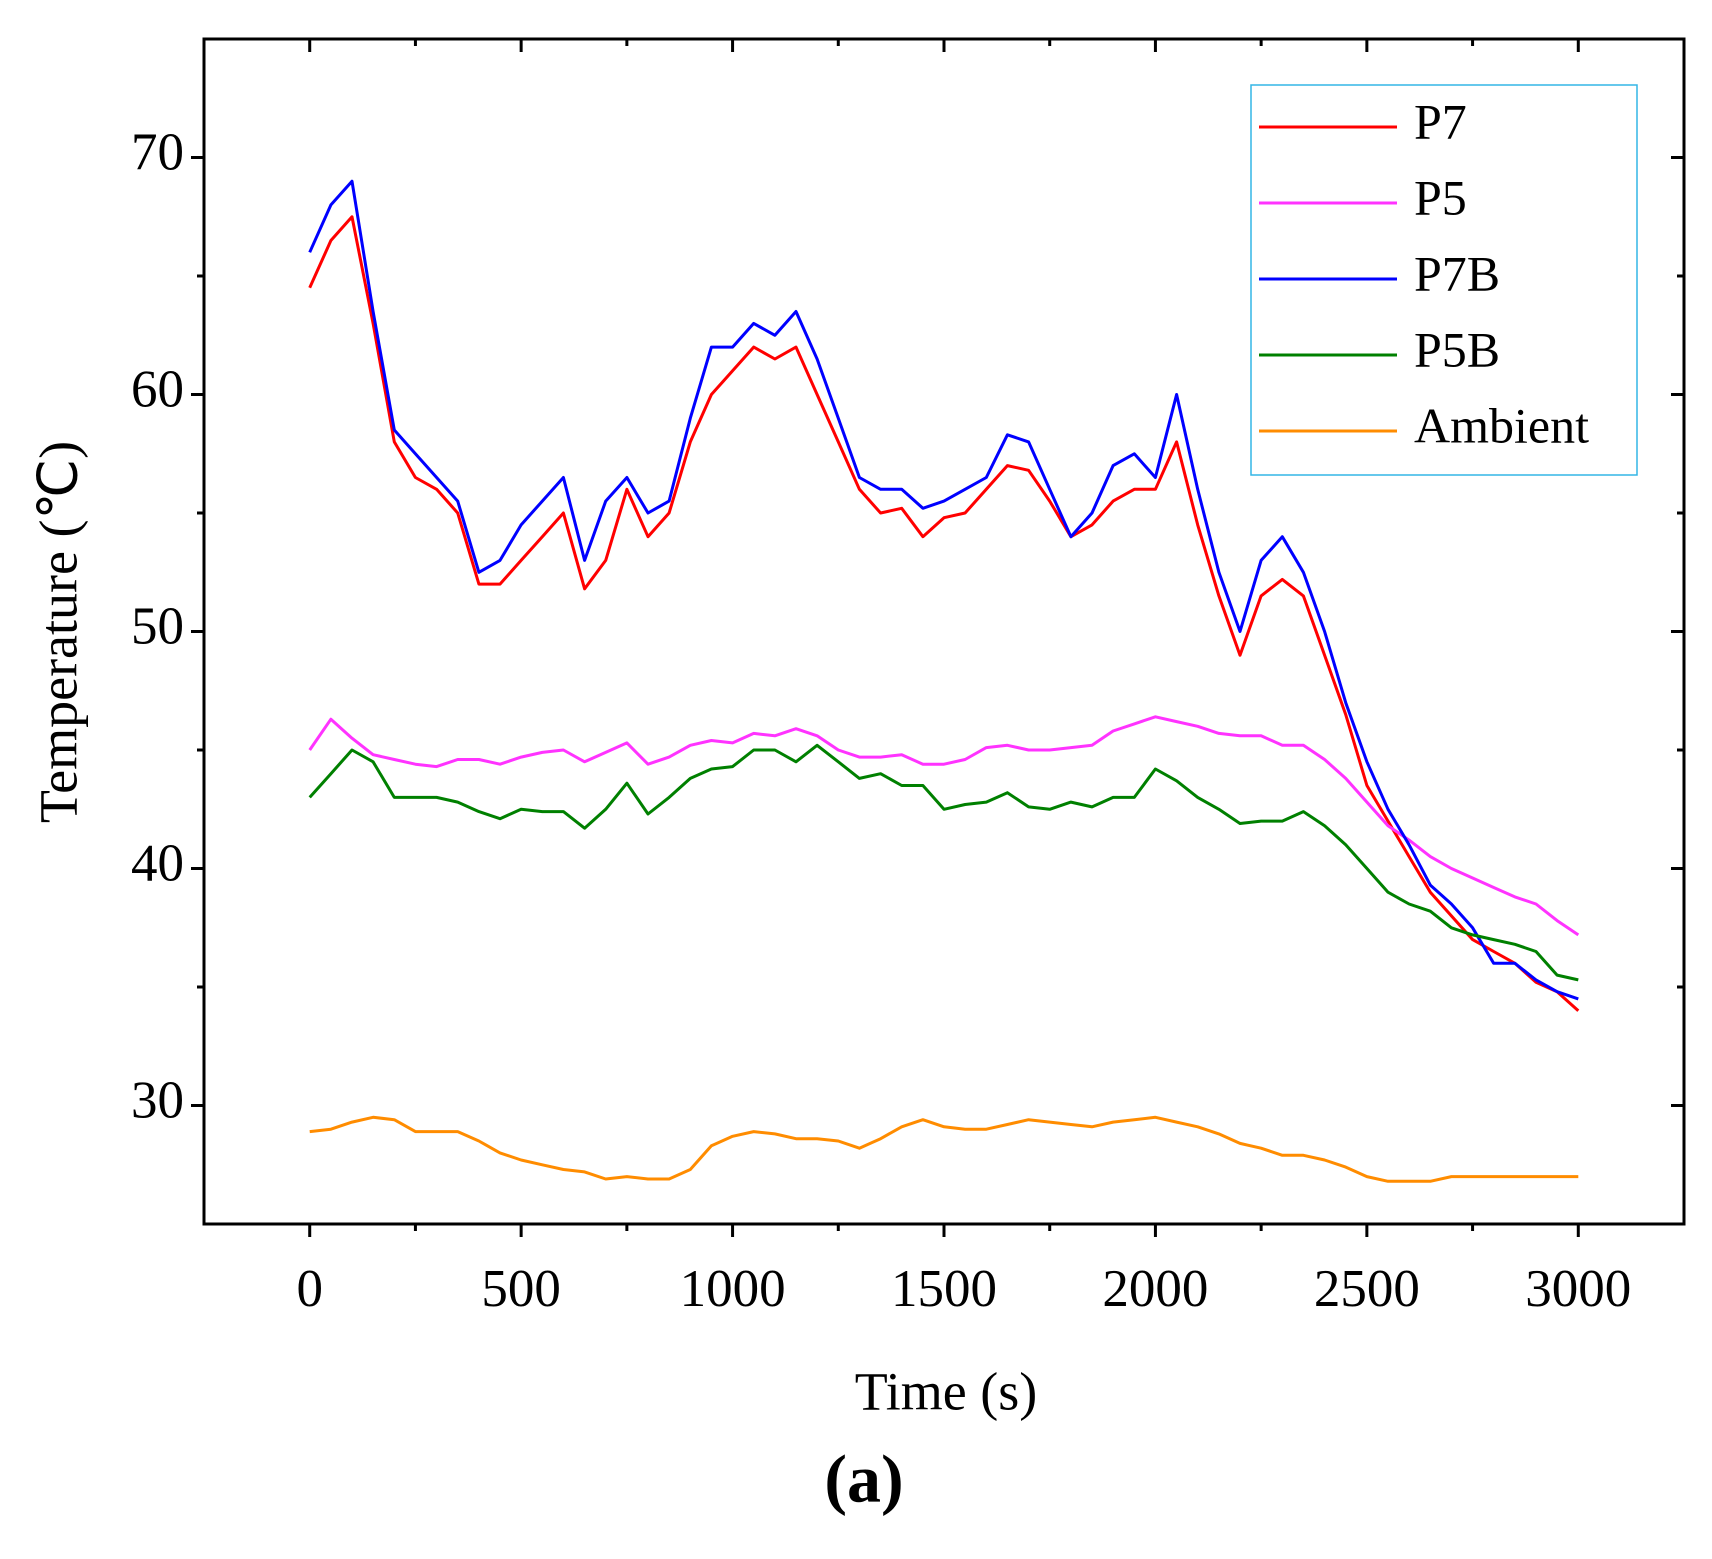 This screenshot has width=1712, height=1559. What do you see at coordinates (1457, 349) in the screenshot?
I see `legend-label: P5B` at bounding box center [1457, 349].